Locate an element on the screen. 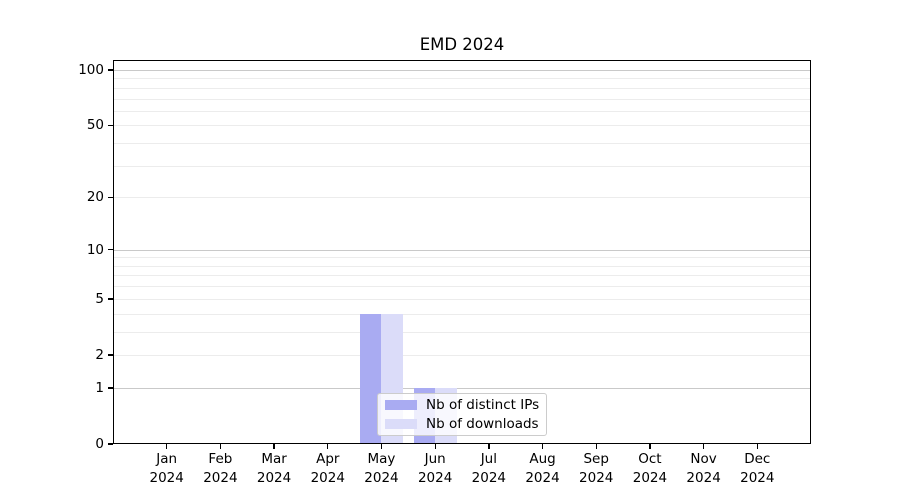 The image size is (900, 500). y-tick-label: 5 is located at coordinates (99, 298).